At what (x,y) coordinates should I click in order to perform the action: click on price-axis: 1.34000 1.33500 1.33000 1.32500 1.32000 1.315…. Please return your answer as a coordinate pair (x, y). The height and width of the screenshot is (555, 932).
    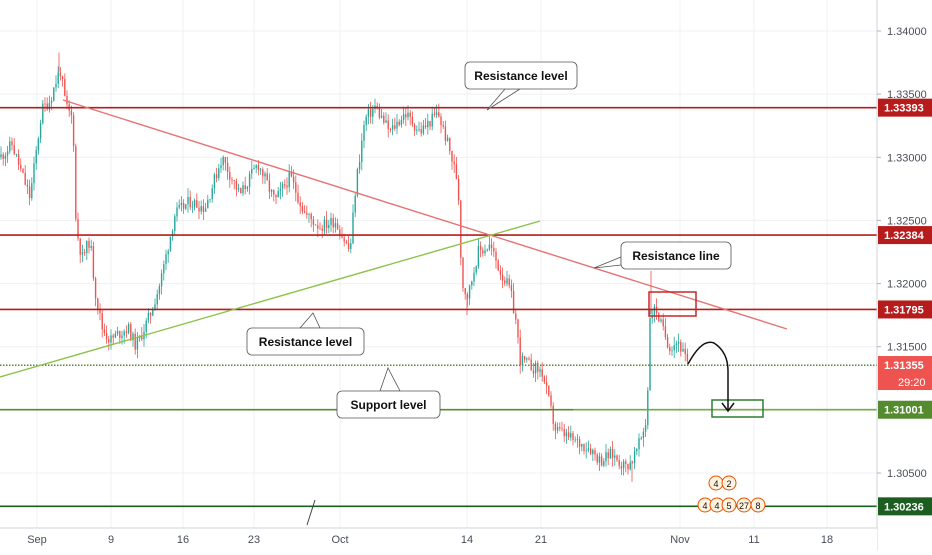
    Looking at the image, I should click on (902, 253).